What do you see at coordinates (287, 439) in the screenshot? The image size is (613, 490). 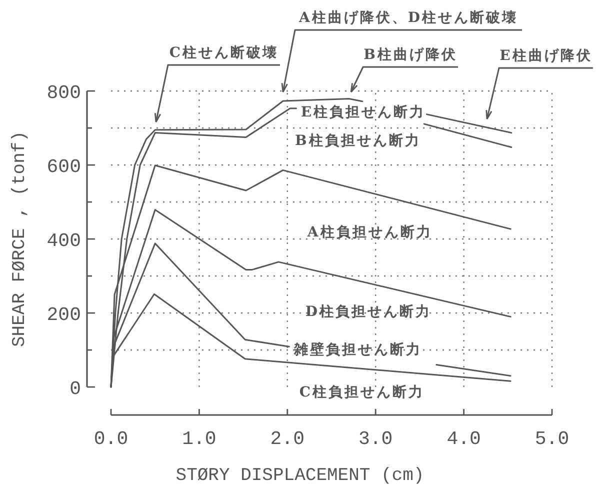 I see `x-tick-label: 2.0` at bounding box center [287, 439].